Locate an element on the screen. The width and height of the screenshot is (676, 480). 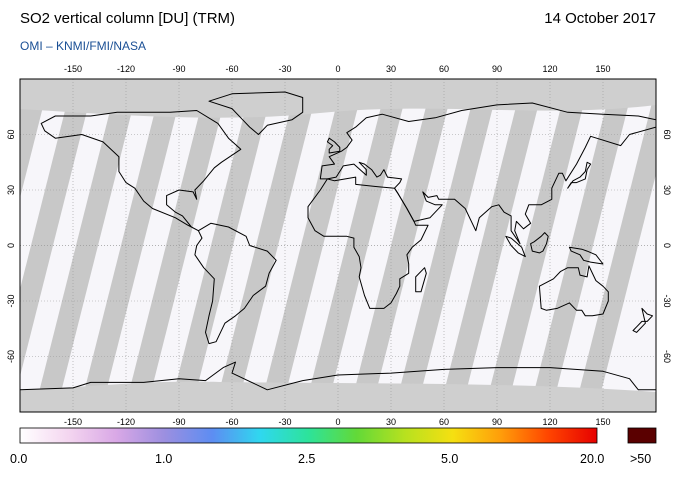
colorbar-label-0: 0.0 is located at coordinates (19, 459).